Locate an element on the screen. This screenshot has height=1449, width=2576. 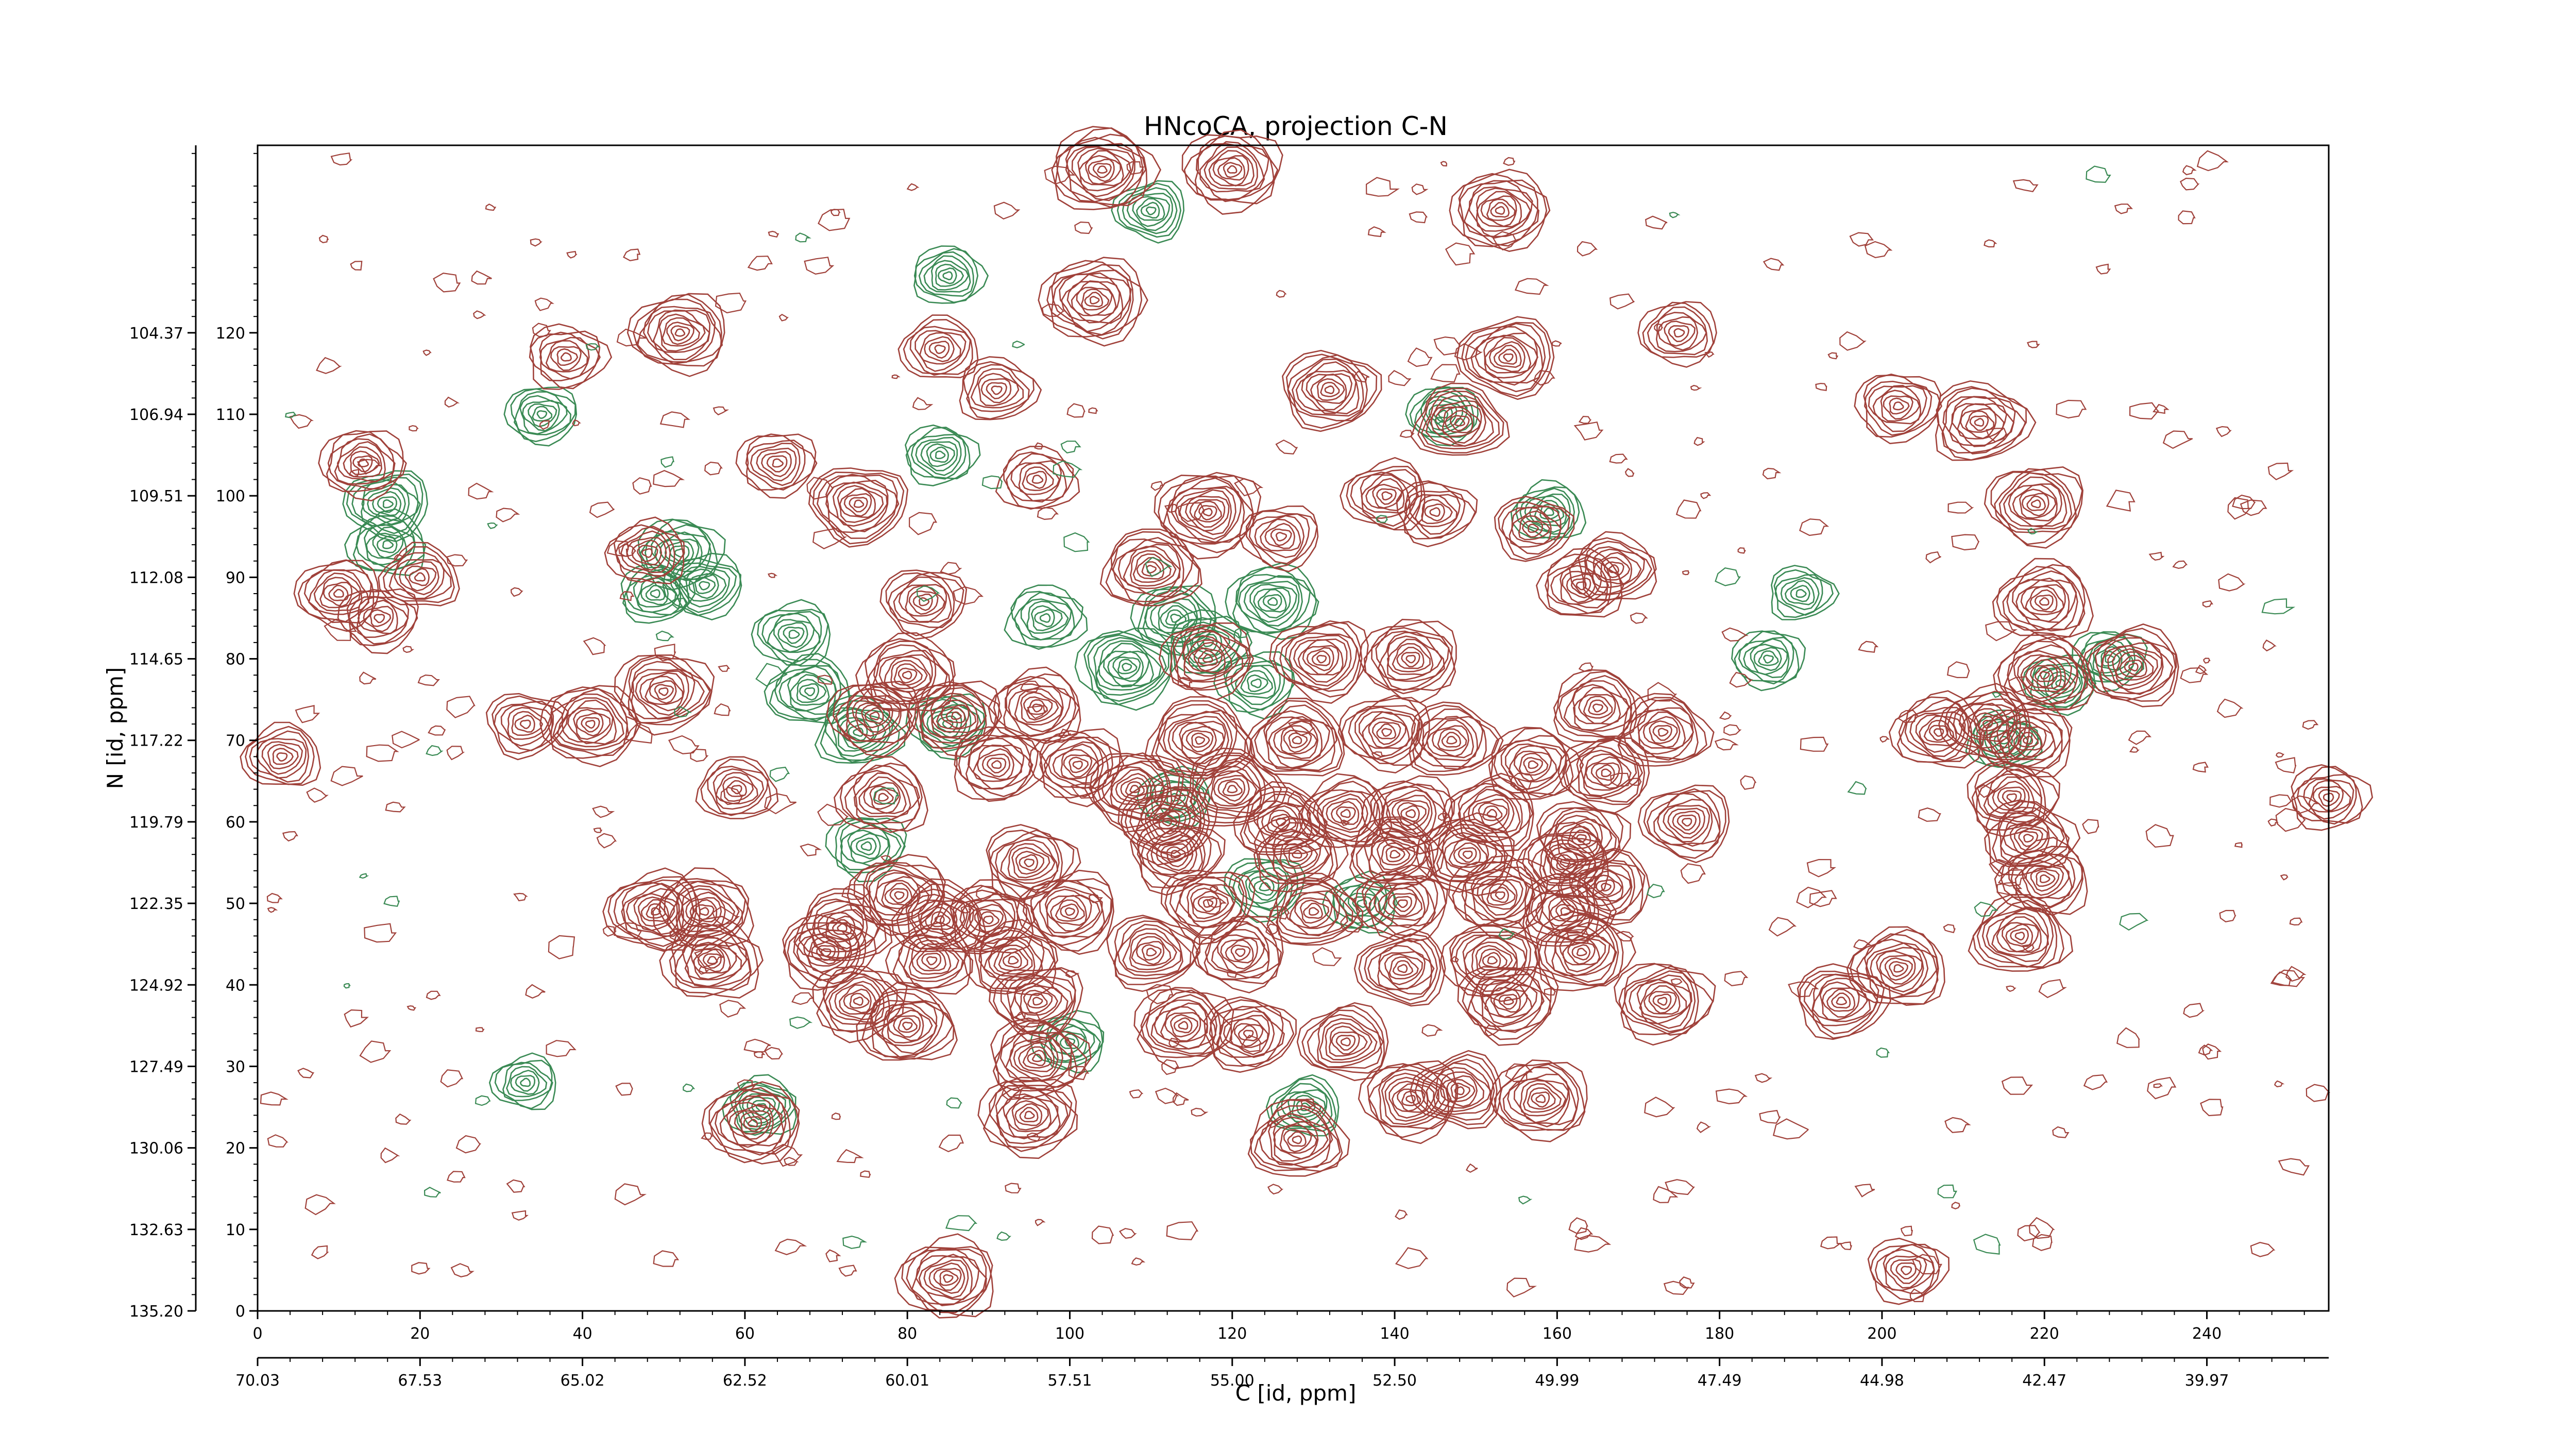
x-index-axis: 0 20 40 60 80 100 120 140 160 180 200 220 240 is located at coordinates (1278, 1327).